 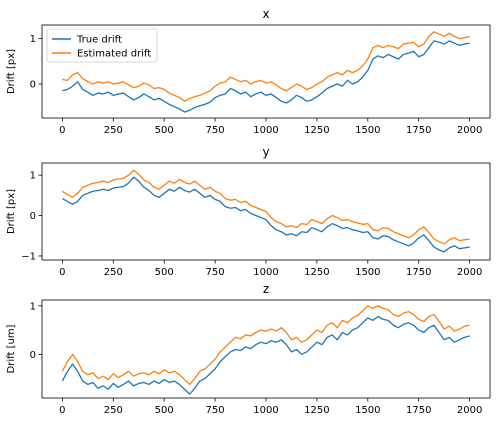 I want to click on legend-label: True drift, so click(x=99, y=40).